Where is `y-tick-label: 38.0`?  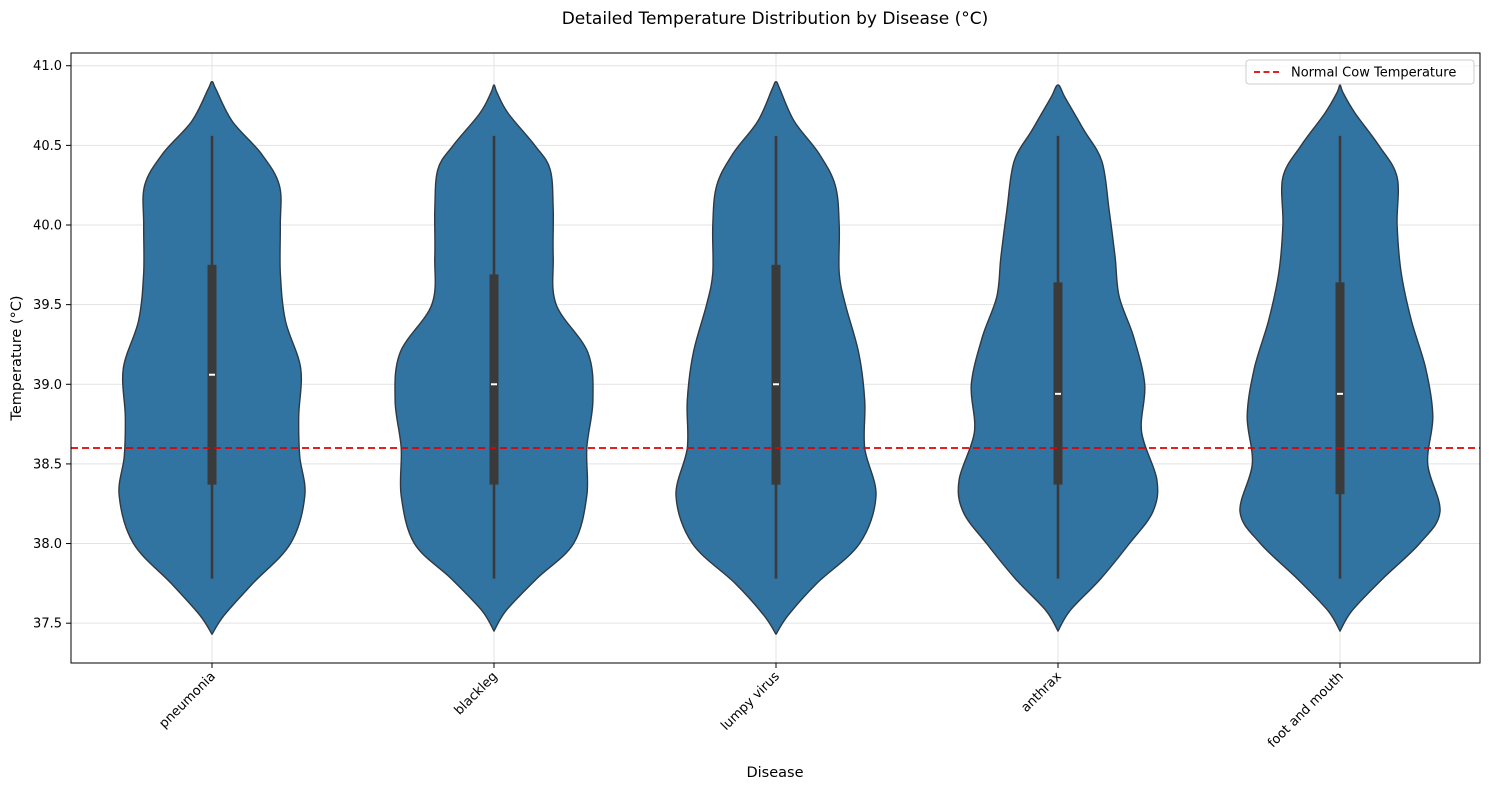
y-tick-label: 38.0 is located at coordinates (47, 544).